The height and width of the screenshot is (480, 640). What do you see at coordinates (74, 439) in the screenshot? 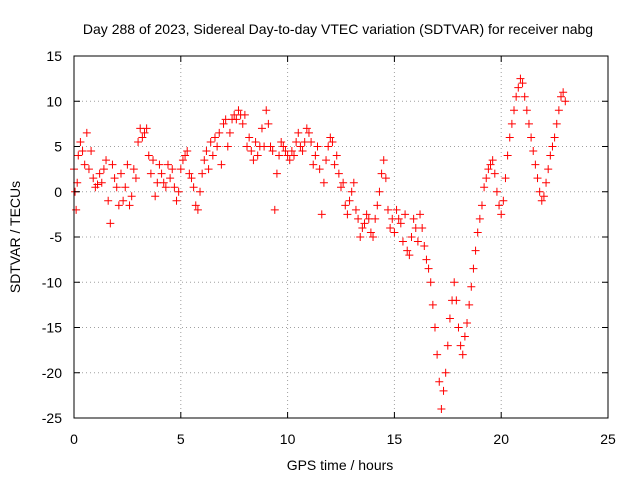
I see `x-tick-label: 0` at bounding box center [74, 439].